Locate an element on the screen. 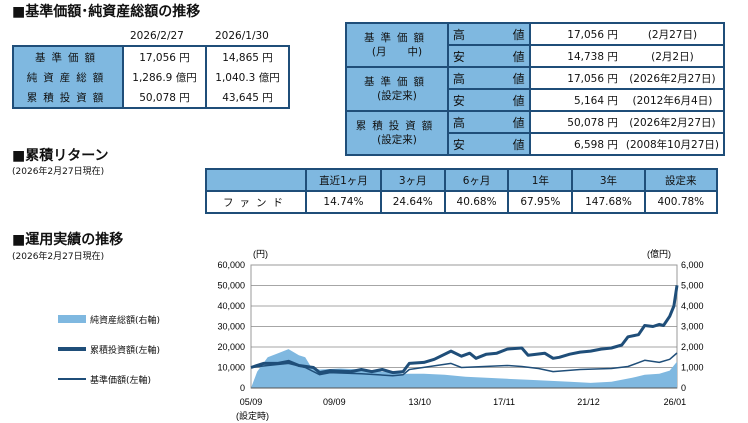 The width and height of the screenshot is (748, 423). legend-item: 純資産総額(右軸) is located at coordinates (109, 319).